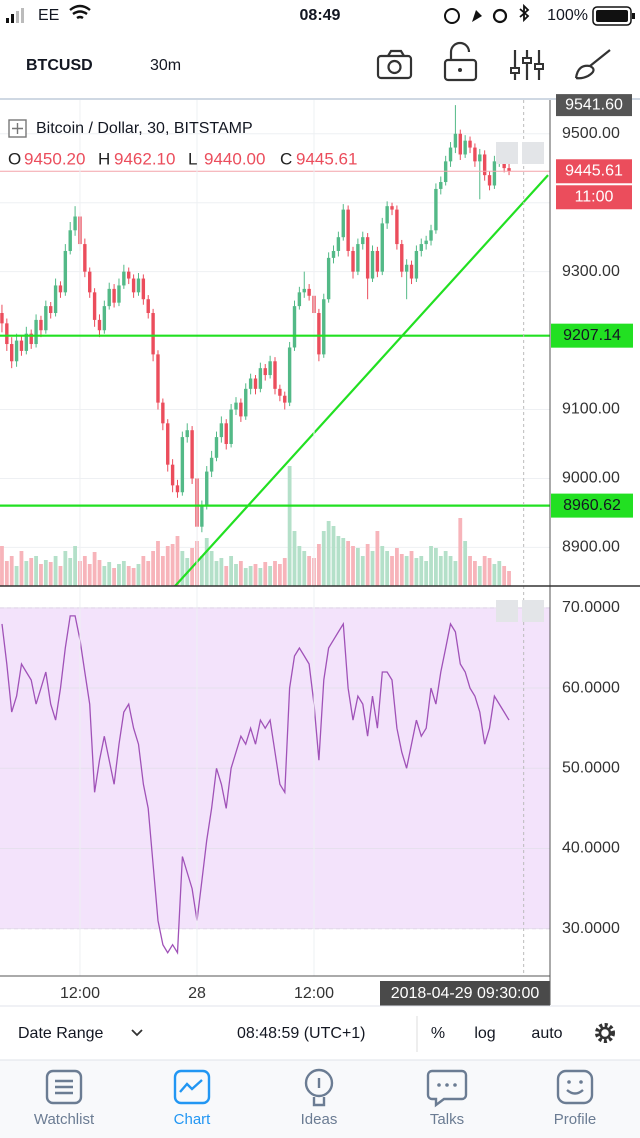 This screenshot has height=1138, width=640. I want to click on pane-button, so click(507, 153).